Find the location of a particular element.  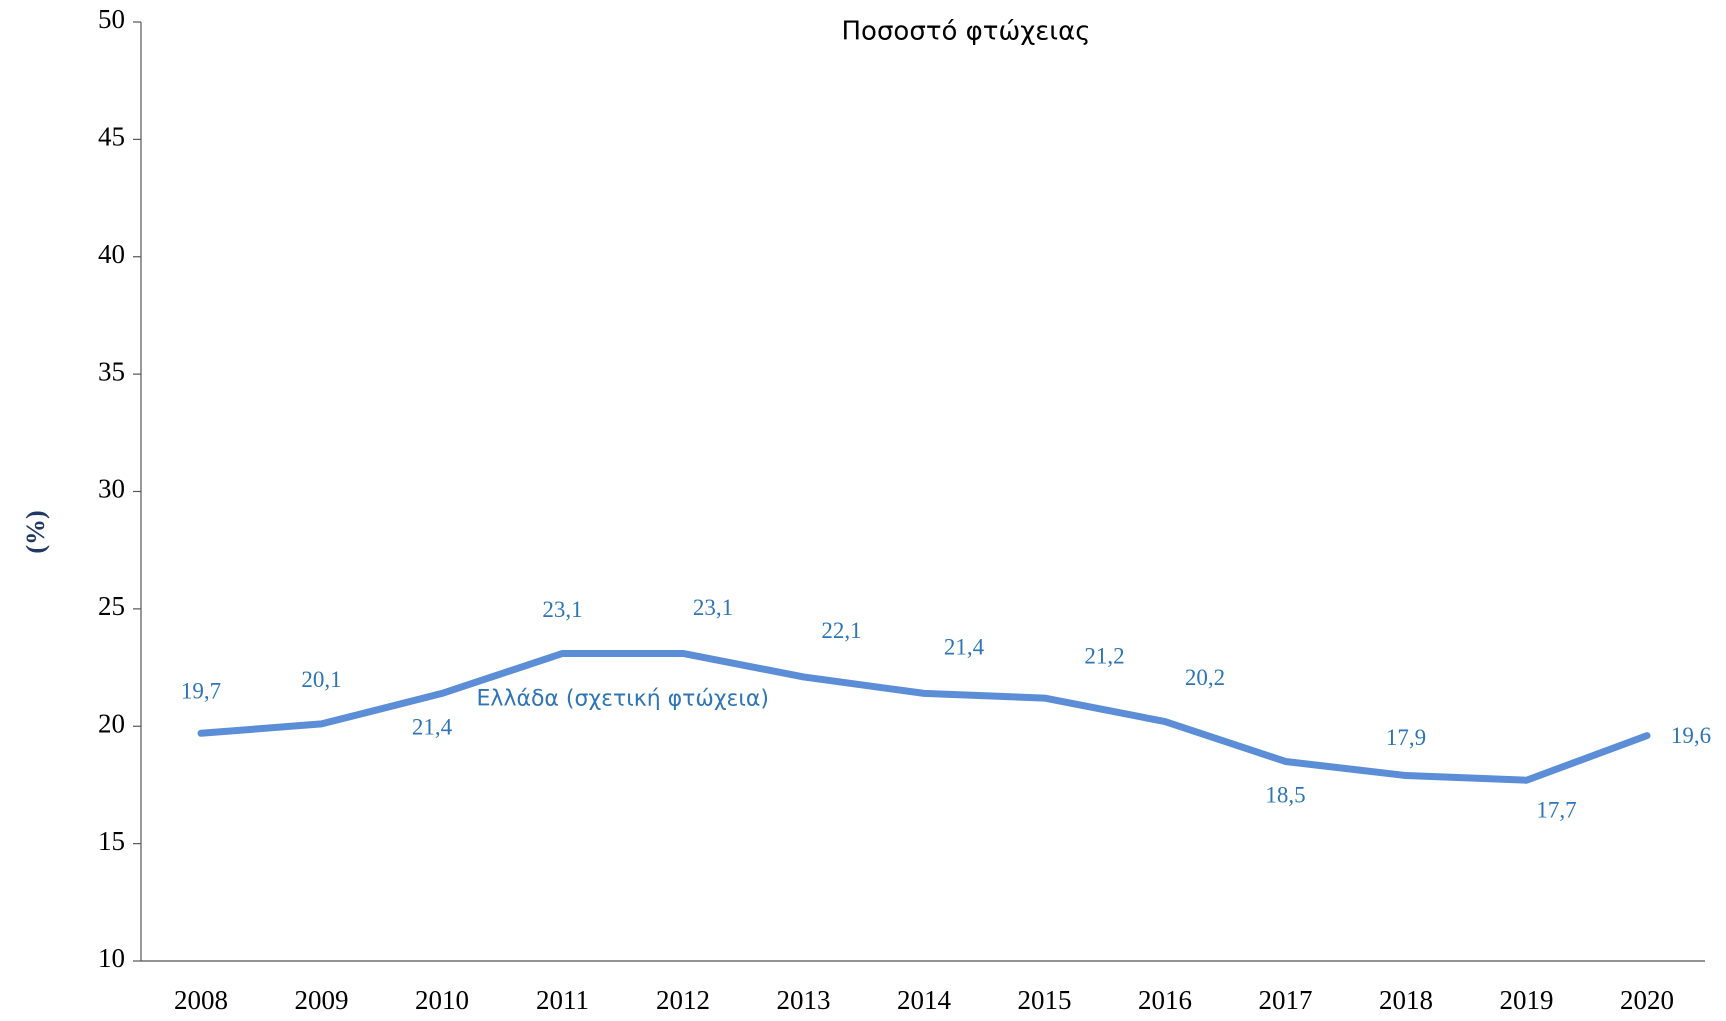

data-label: 22,1 is located at coordinates (841, 630).